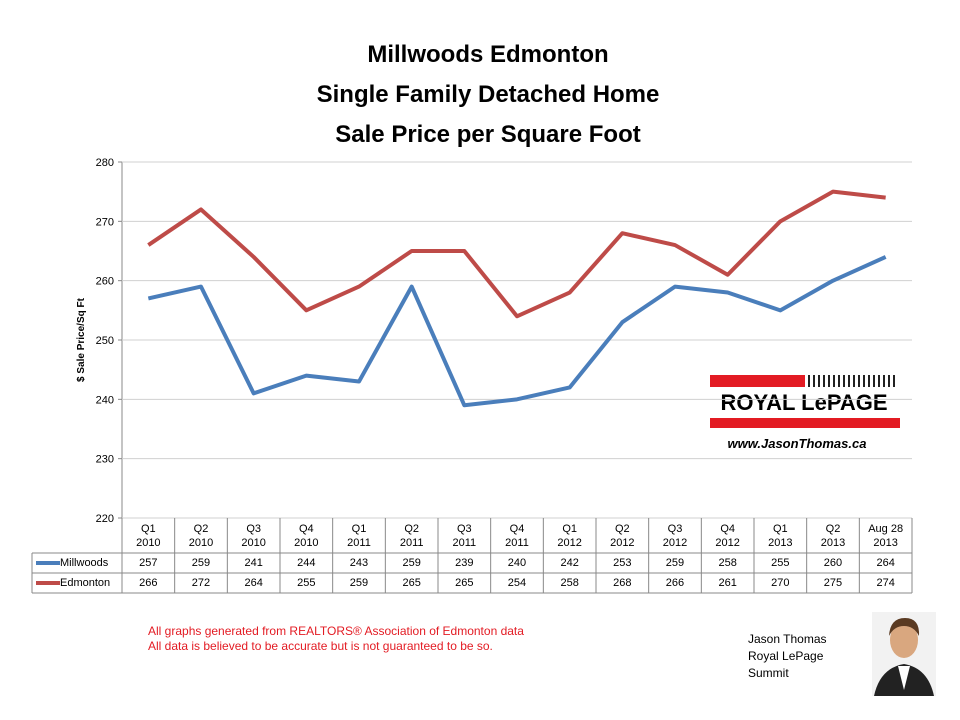  What do you see at coordinates (675, 536) in the screenshot?
I see `x-tick-label: Q3 2012` at bounding box center [675, 536].